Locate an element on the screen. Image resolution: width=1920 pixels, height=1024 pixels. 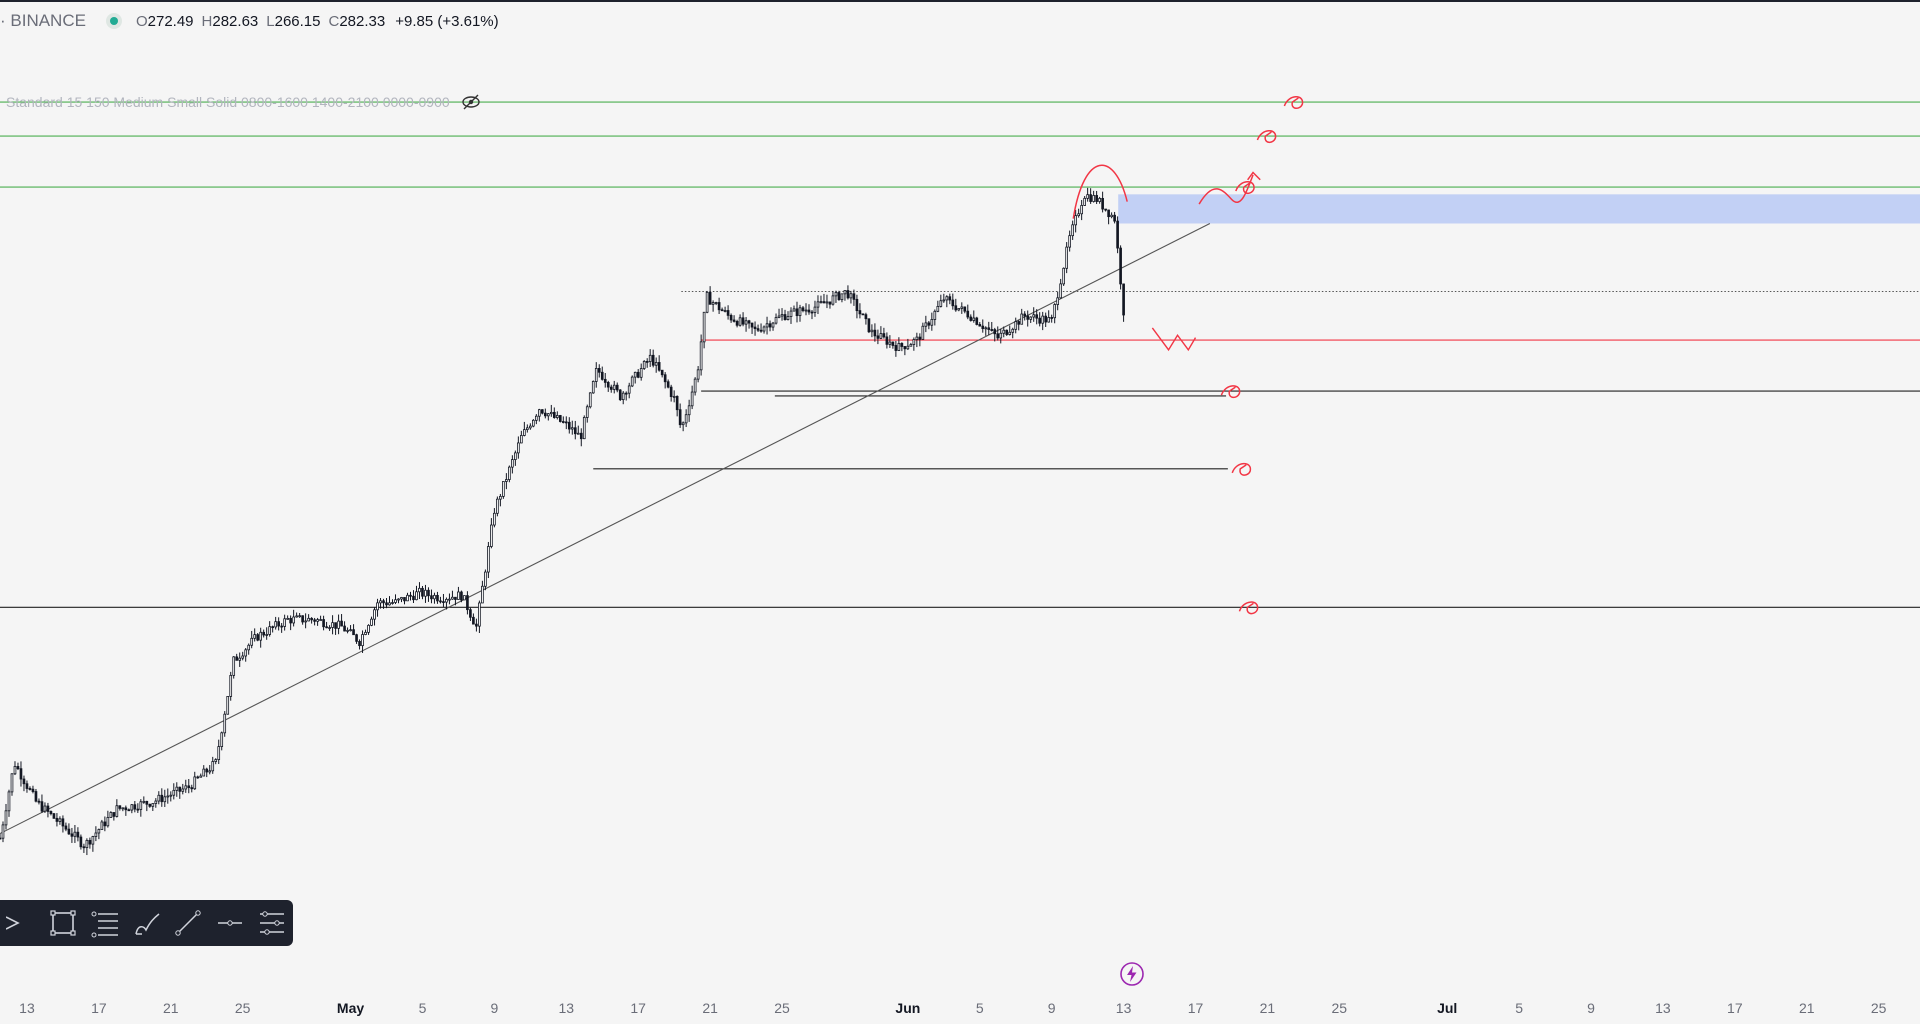
brush-tool is located at coordinates (147, 923).